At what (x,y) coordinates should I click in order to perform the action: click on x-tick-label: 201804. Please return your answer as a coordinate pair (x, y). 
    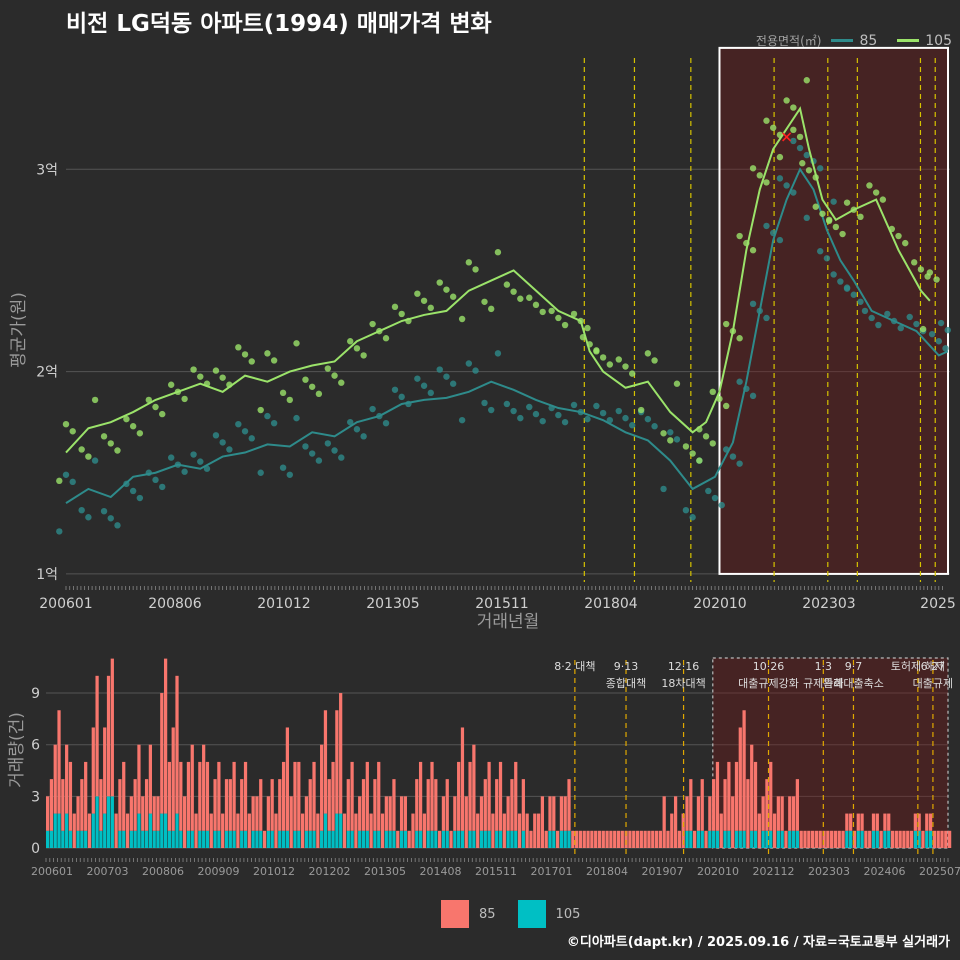
    Looking at the image, I should click on (607, 871).